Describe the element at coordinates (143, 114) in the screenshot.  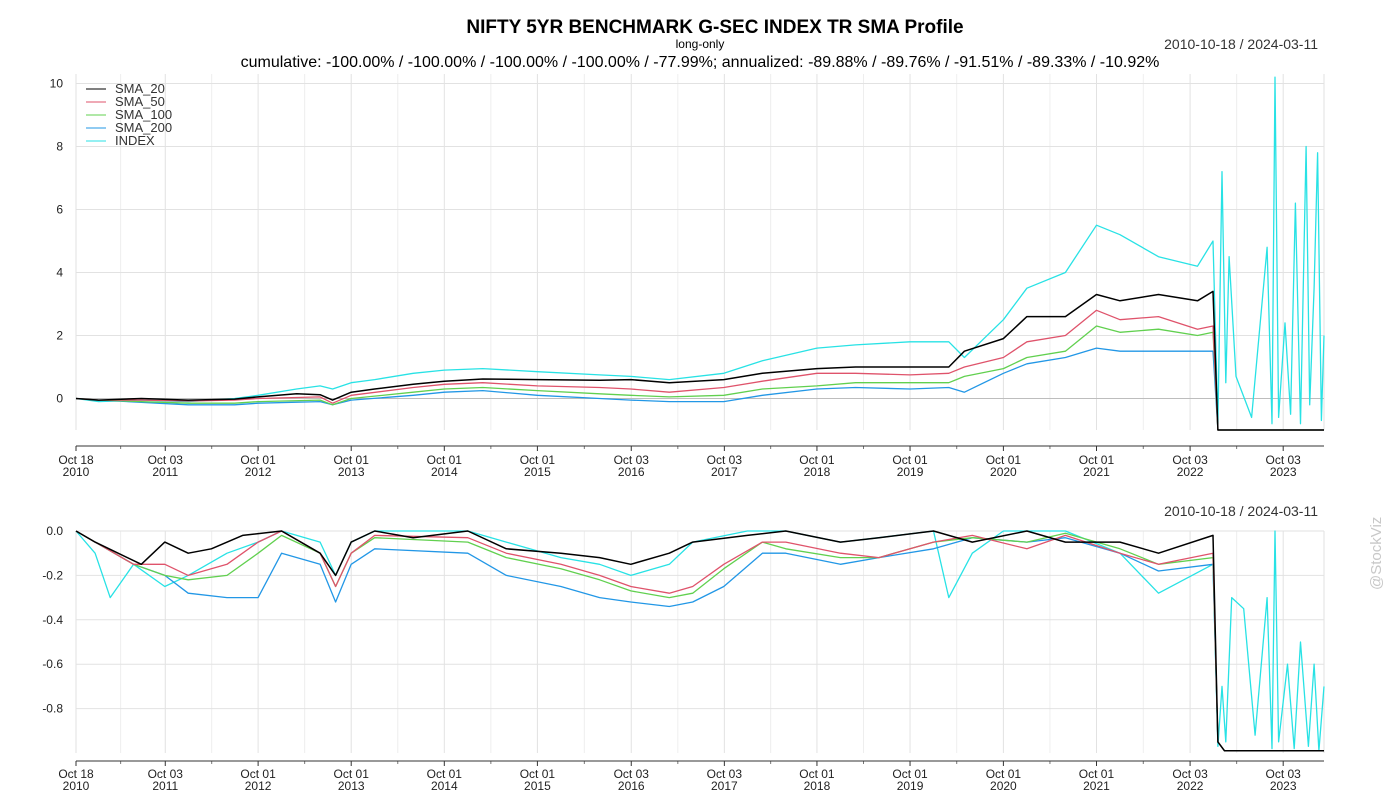
I see `legend-label: SMA_100` at that location.